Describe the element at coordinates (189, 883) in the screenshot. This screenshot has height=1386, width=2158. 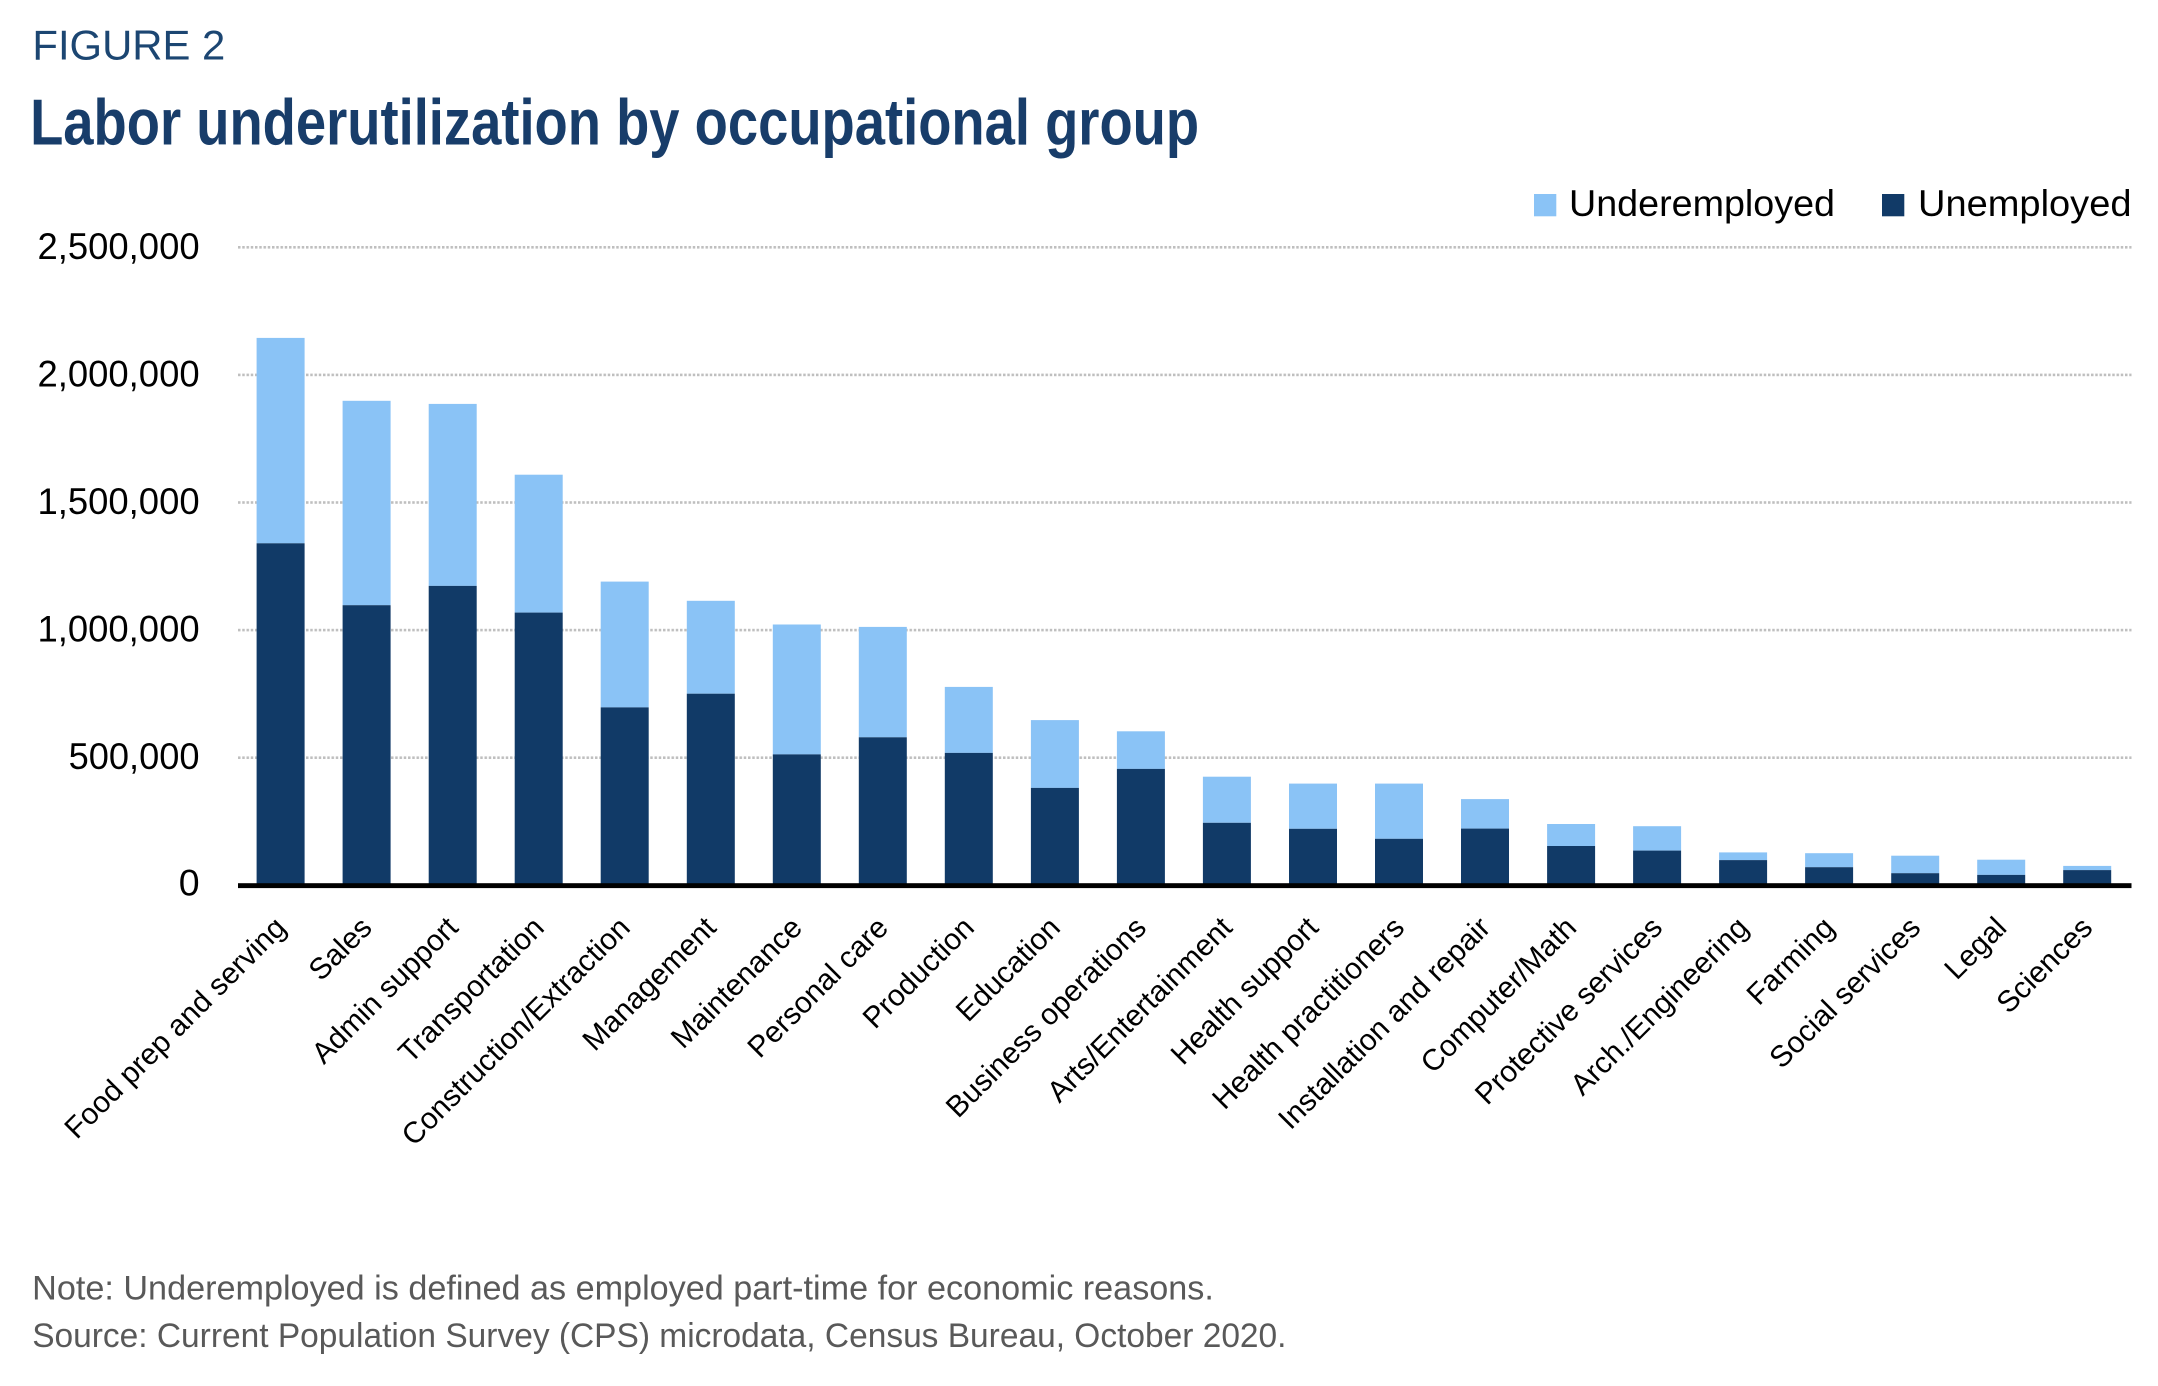
I see `svg-text: 0` at that location.